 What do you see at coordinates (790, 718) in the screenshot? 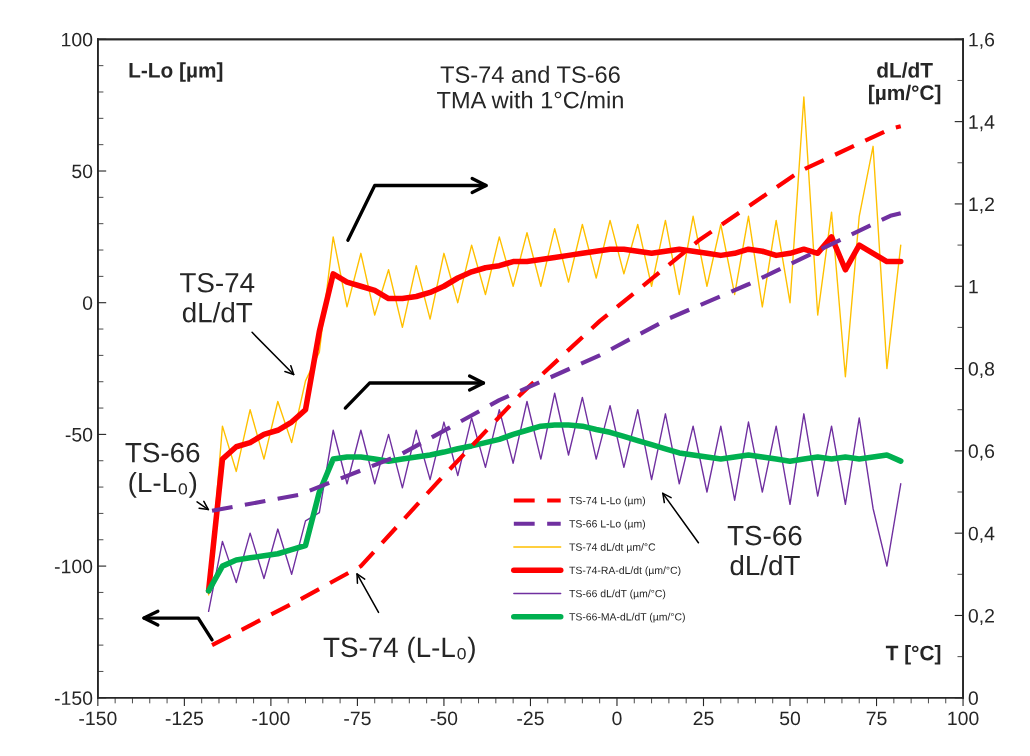
I see `x-tick-label: 50` at bounding box center [790, 718].